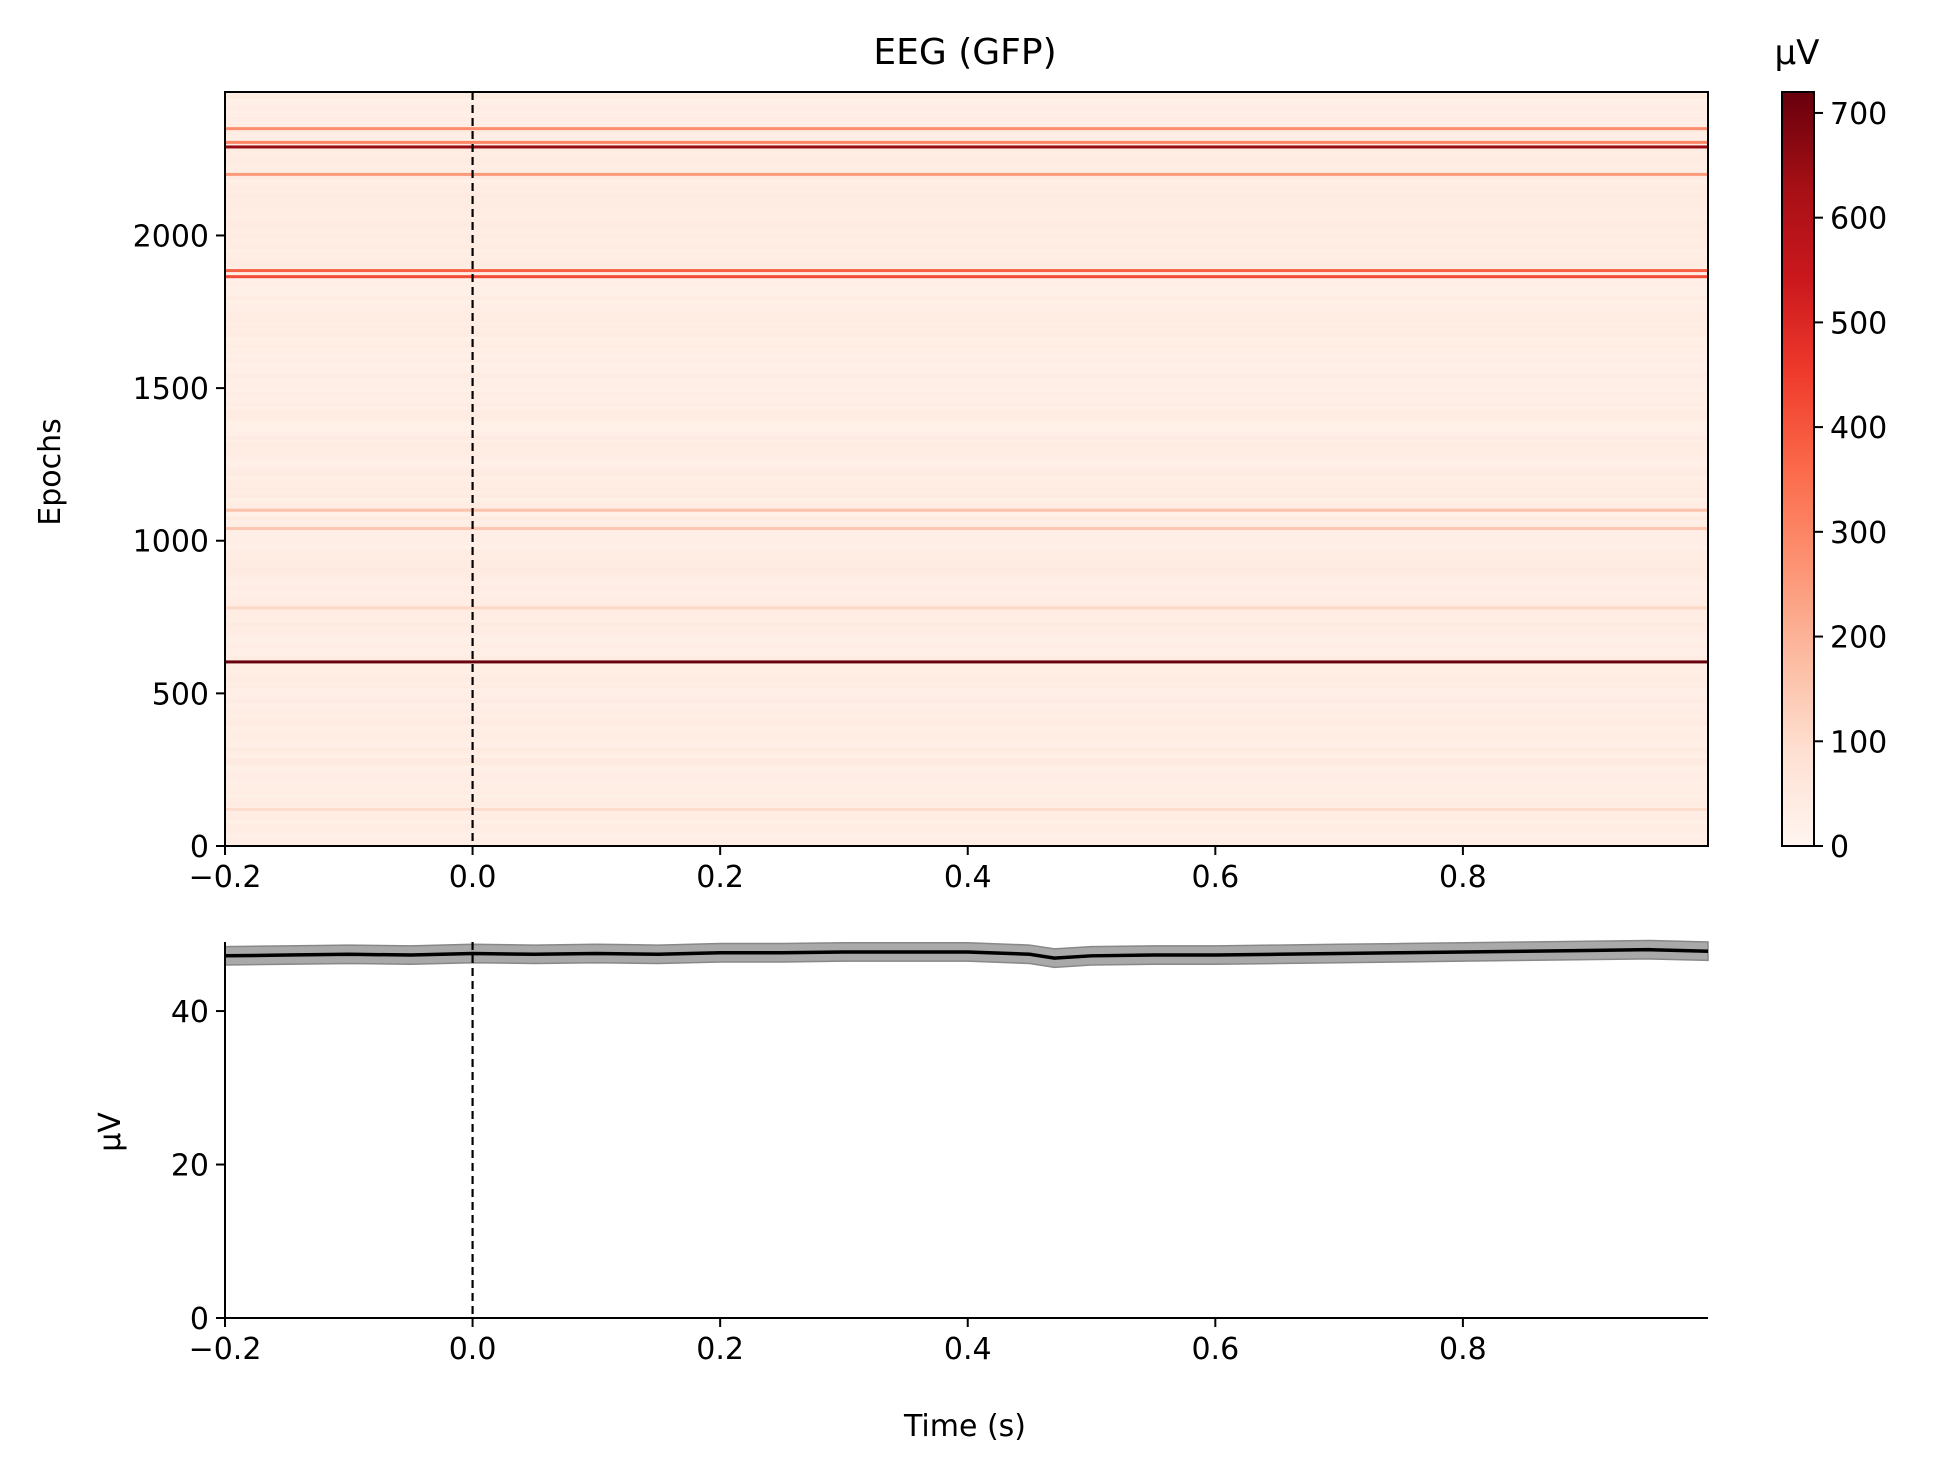 This screenshot has height=1474, width=1951. Describe the element at coordinates (190, 1166) in the screenshot. I see `gfp-y-tick-label: 20` at that location.